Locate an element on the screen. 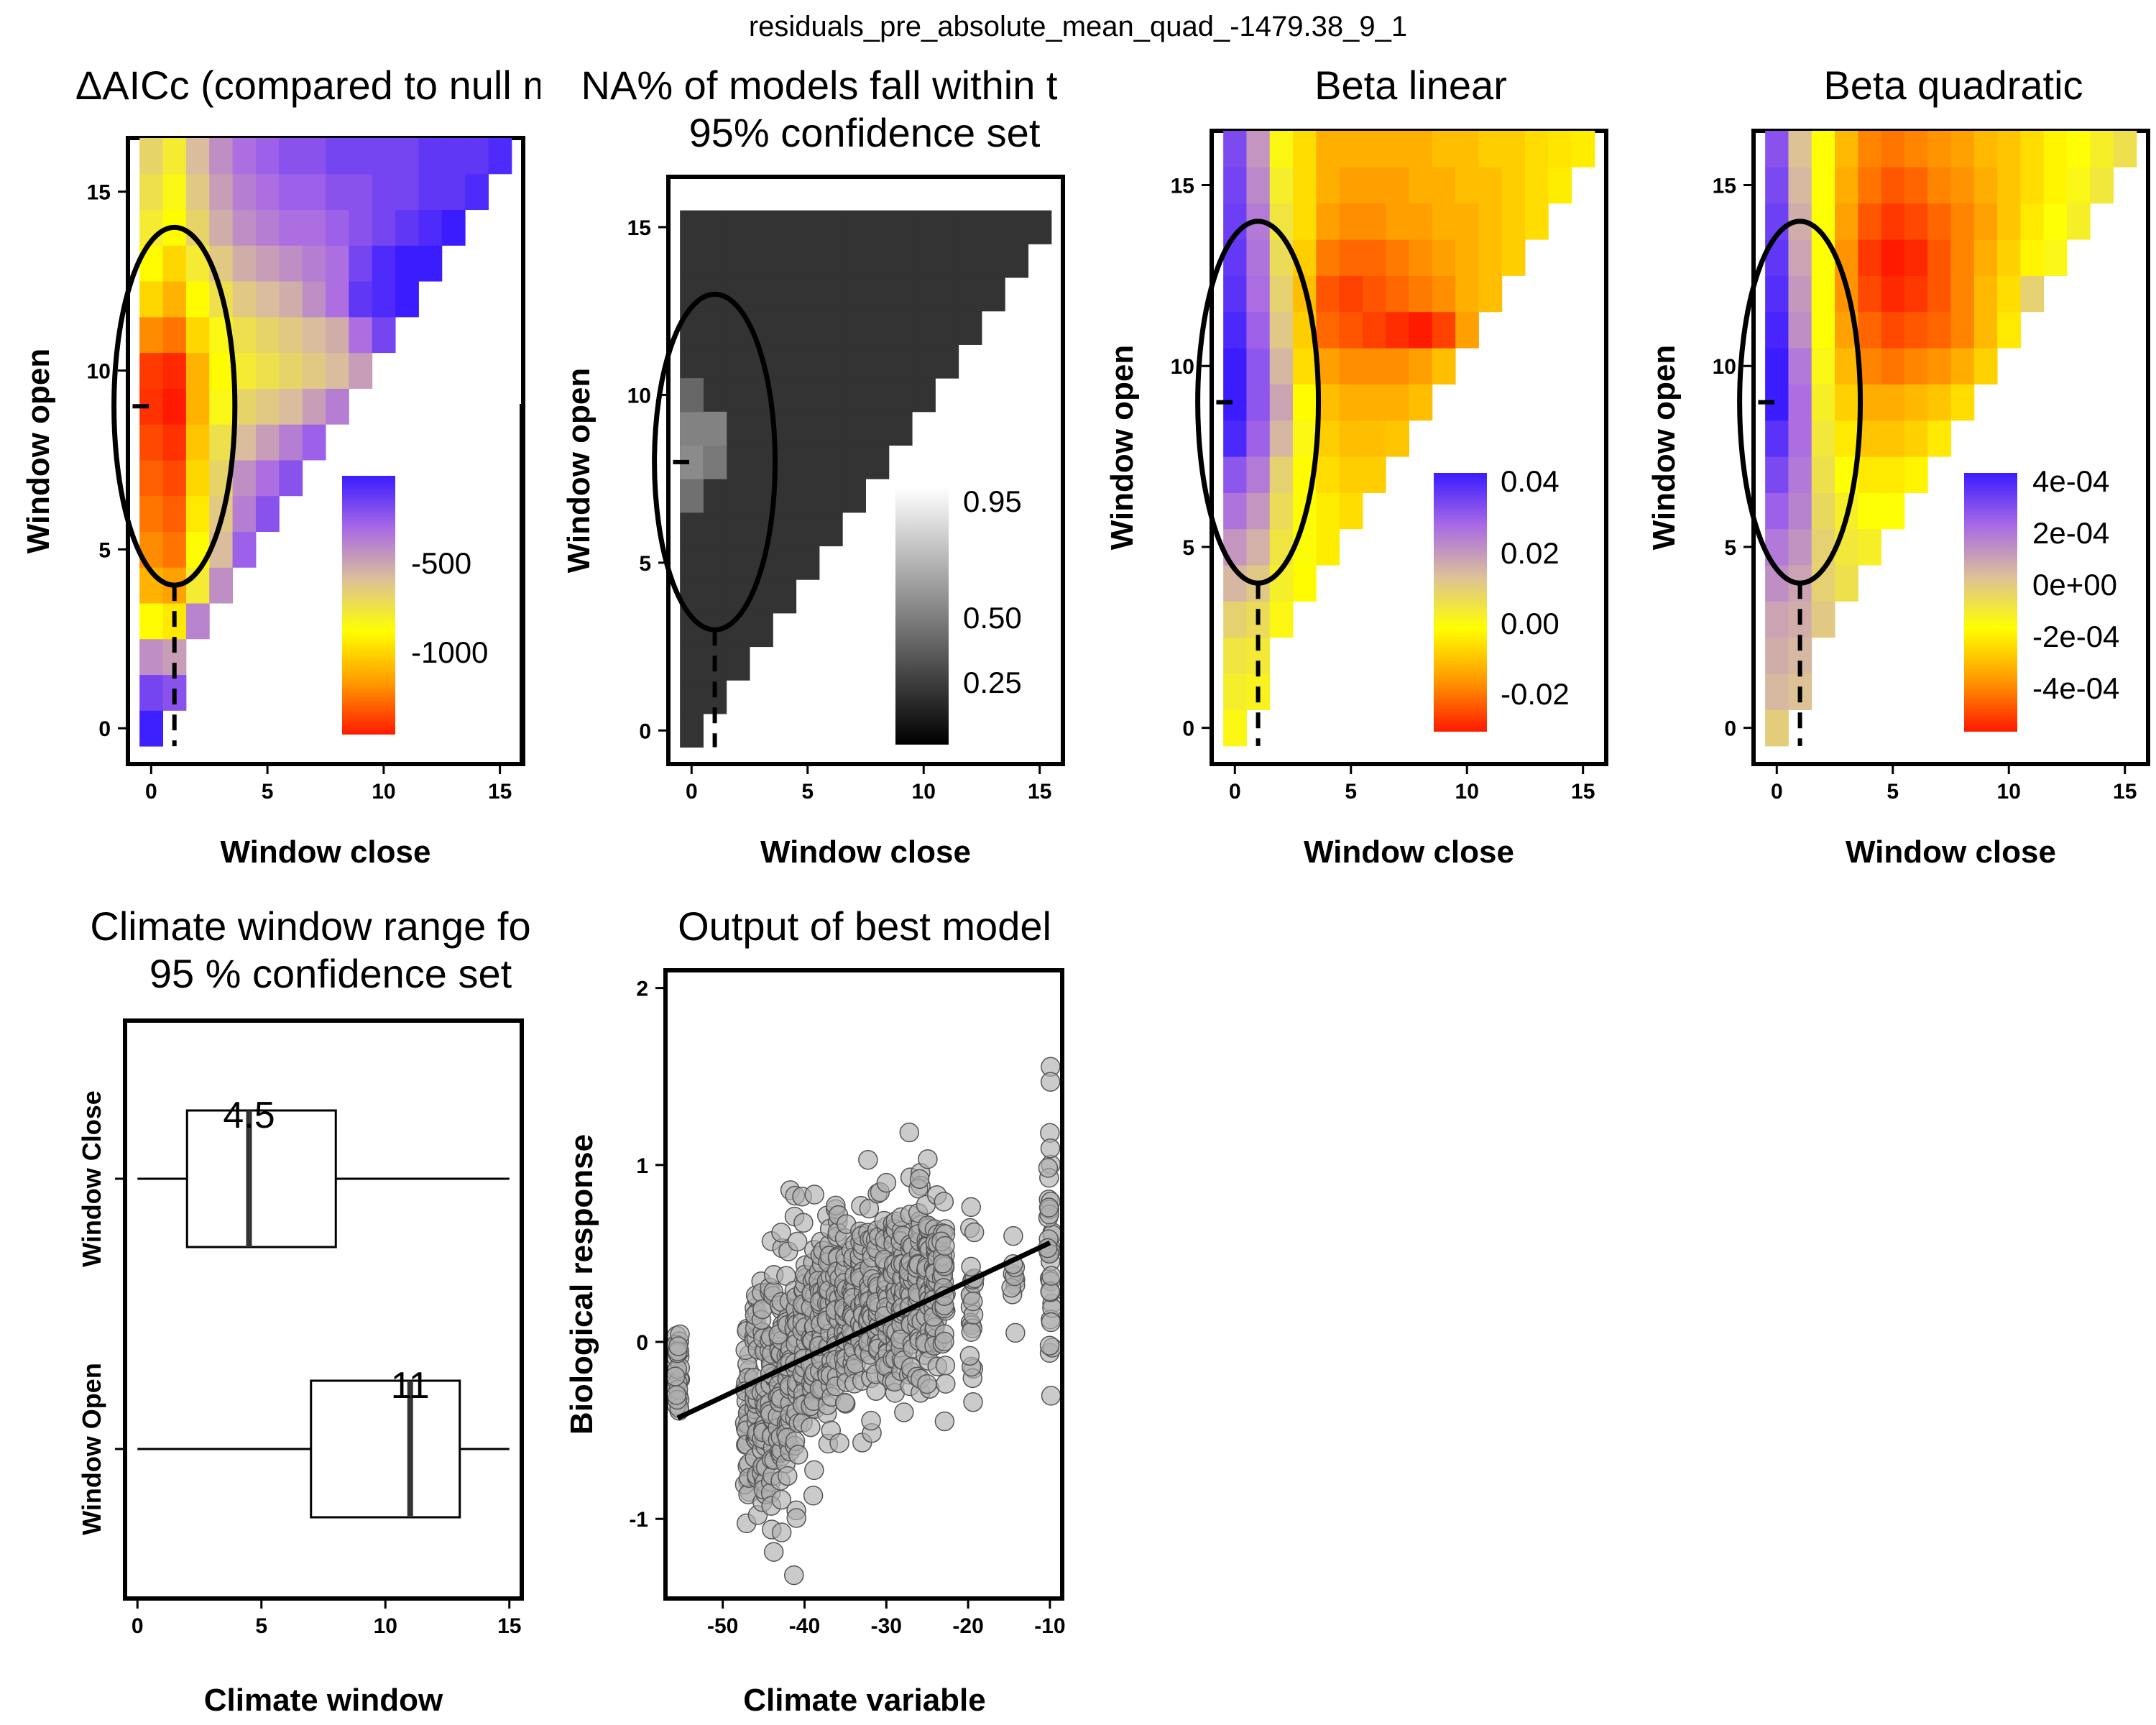 The height and width of the screenshot is (1725, 2156). median-label: 11 is located at coordinates (410, 1386).